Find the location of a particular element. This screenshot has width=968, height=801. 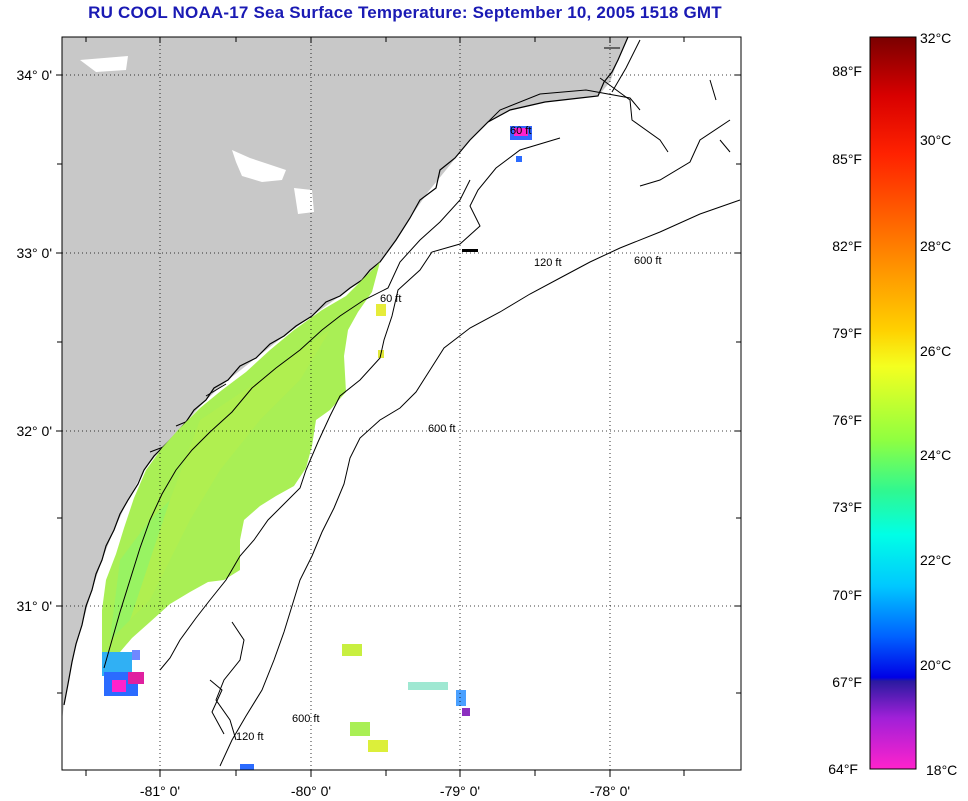

latitude-labels: 34° 0' 33° 0' 32° 0' 31° 0' is located at coordinates (34, 340).